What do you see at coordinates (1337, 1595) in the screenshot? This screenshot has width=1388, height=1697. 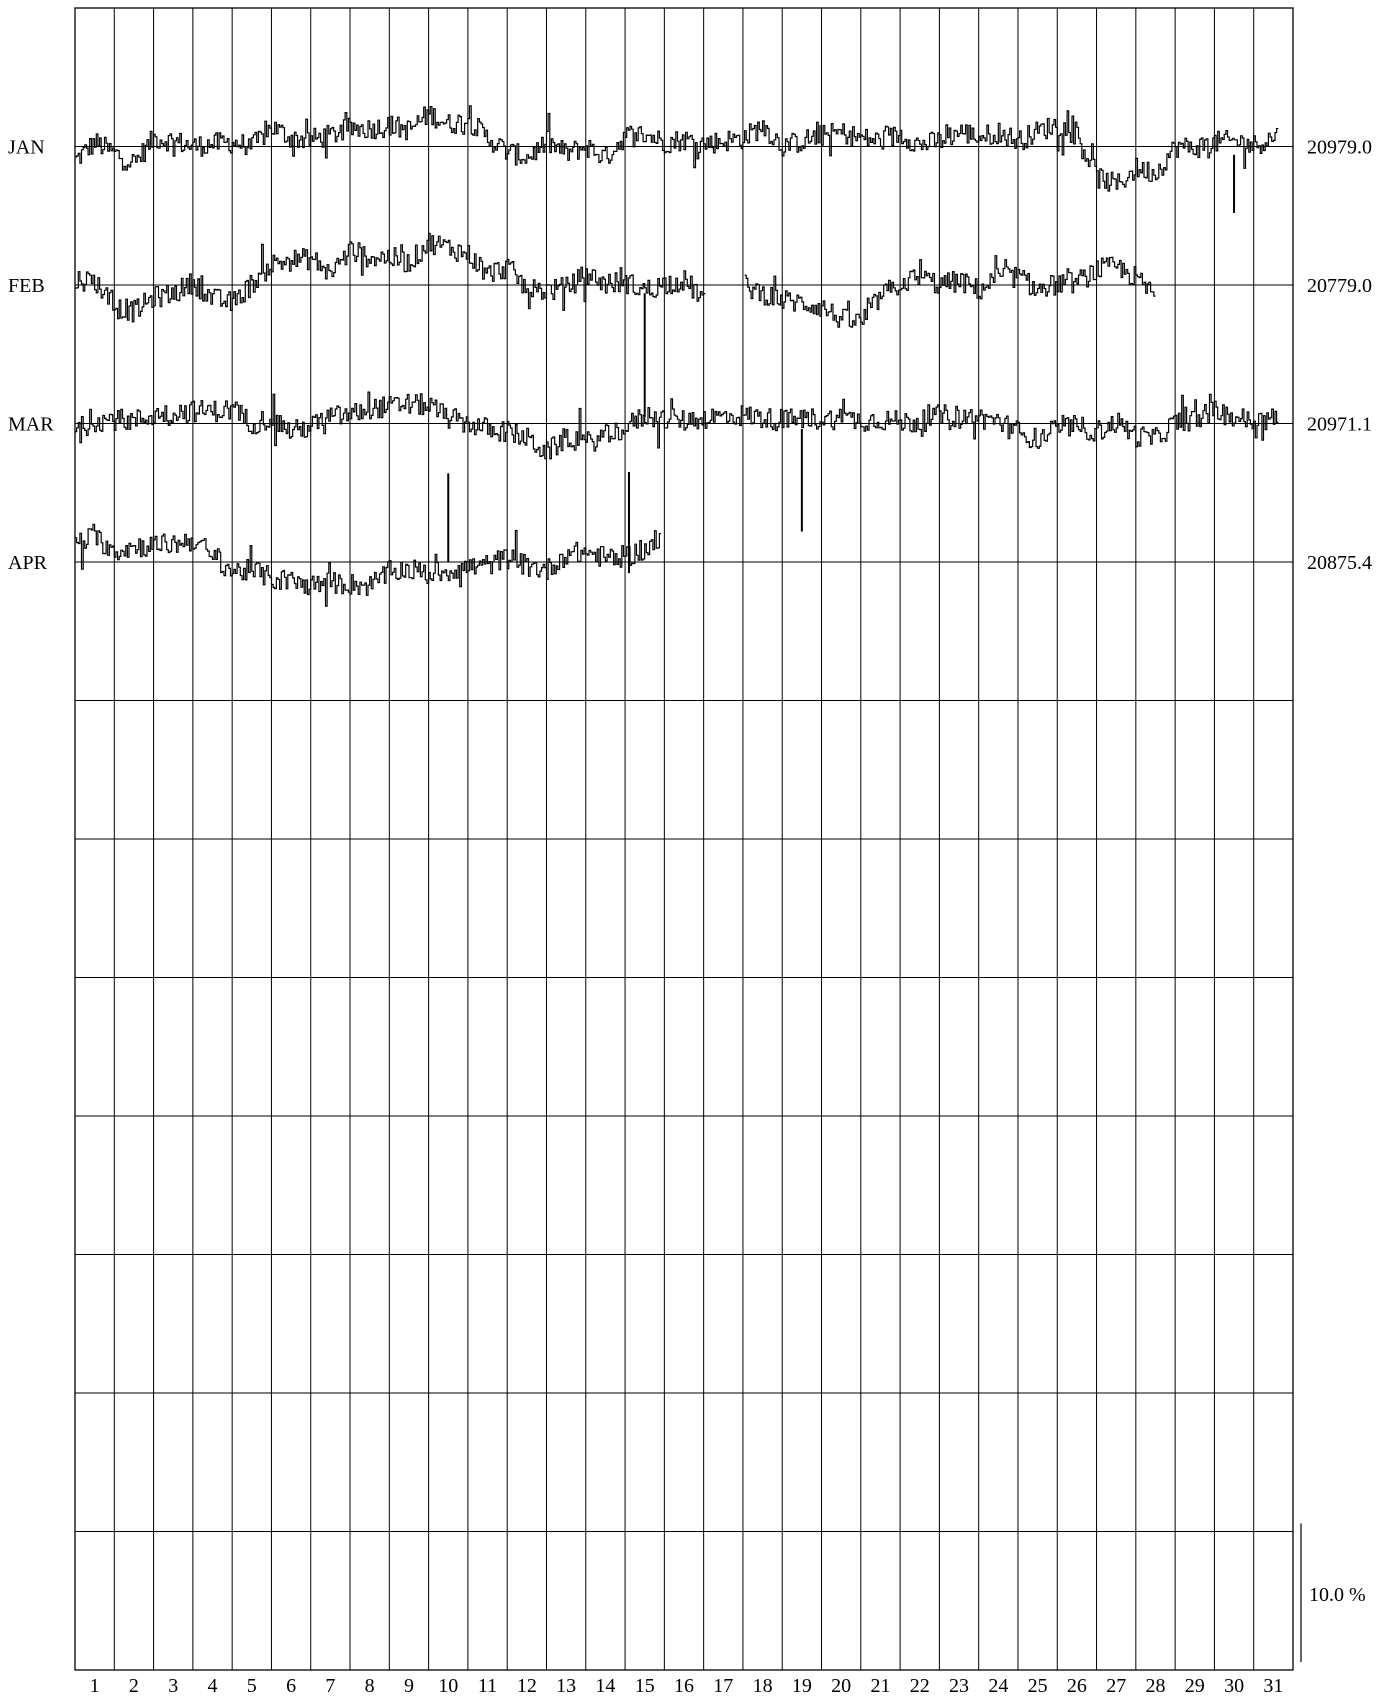 I see `scale-label: 10.0 %` at bounding box center [1337, 1595].